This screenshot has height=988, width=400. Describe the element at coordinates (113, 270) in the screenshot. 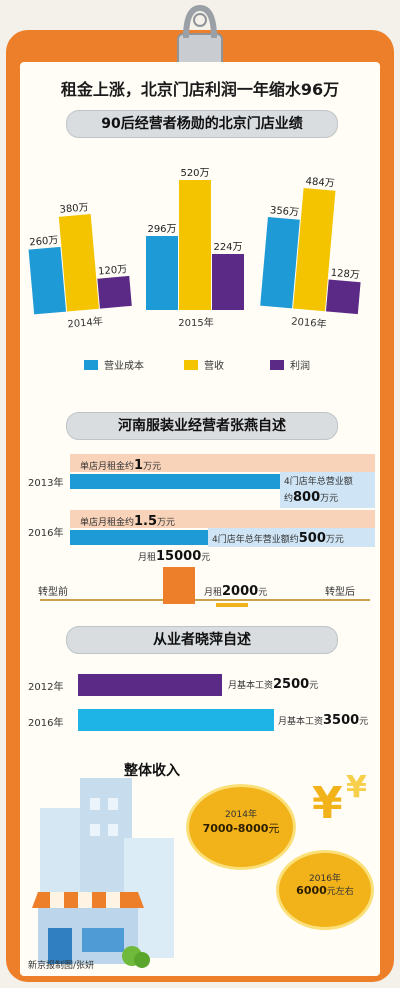

I see `bar-value-label-0-2: 120万` at that location.